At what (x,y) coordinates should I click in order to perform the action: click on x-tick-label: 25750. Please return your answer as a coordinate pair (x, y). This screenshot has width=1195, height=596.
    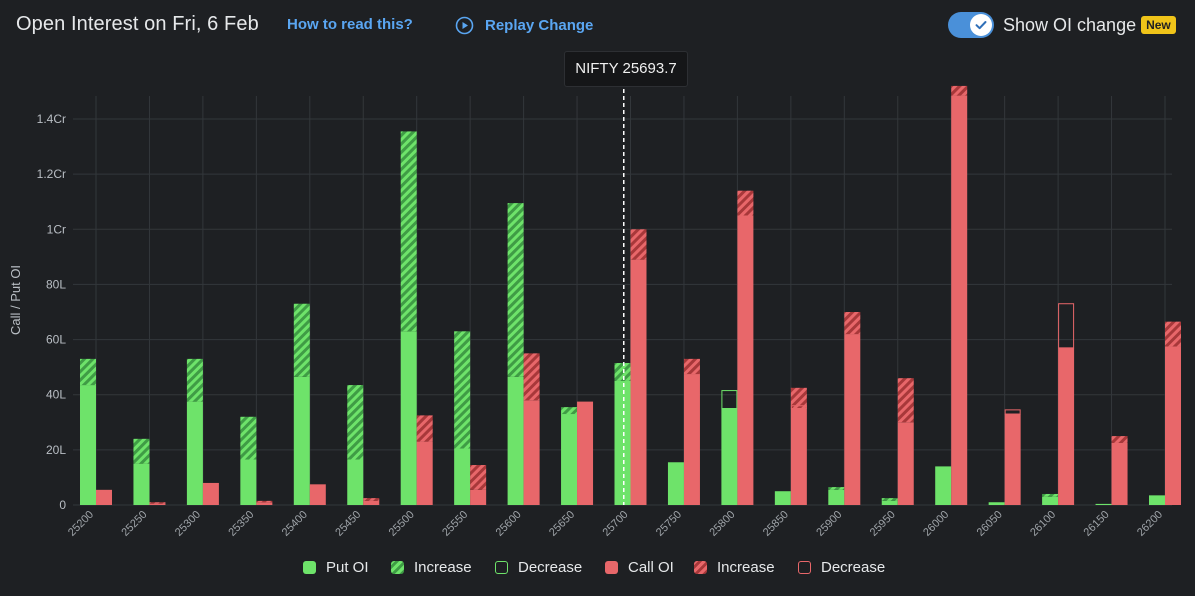
    Looking at the image, I should click on (669, 524).